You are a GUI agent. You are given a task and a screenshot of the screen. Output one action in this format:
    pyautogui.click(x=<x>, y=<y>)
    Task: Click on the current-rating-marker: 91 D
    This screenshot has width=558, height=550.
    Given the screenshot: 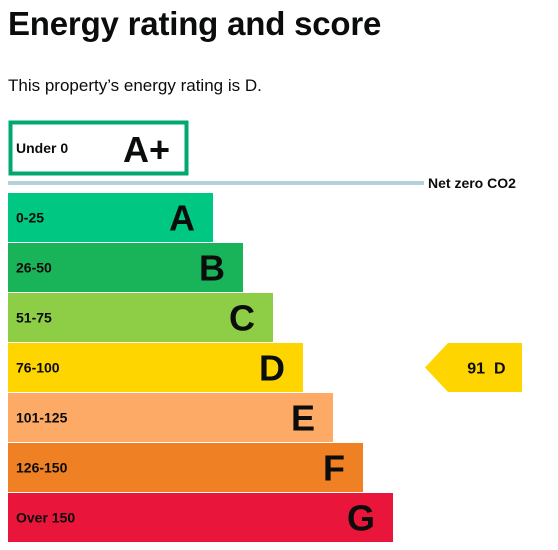 What is the action you would take?
    pyautogui.click(x=473, y=367)
    